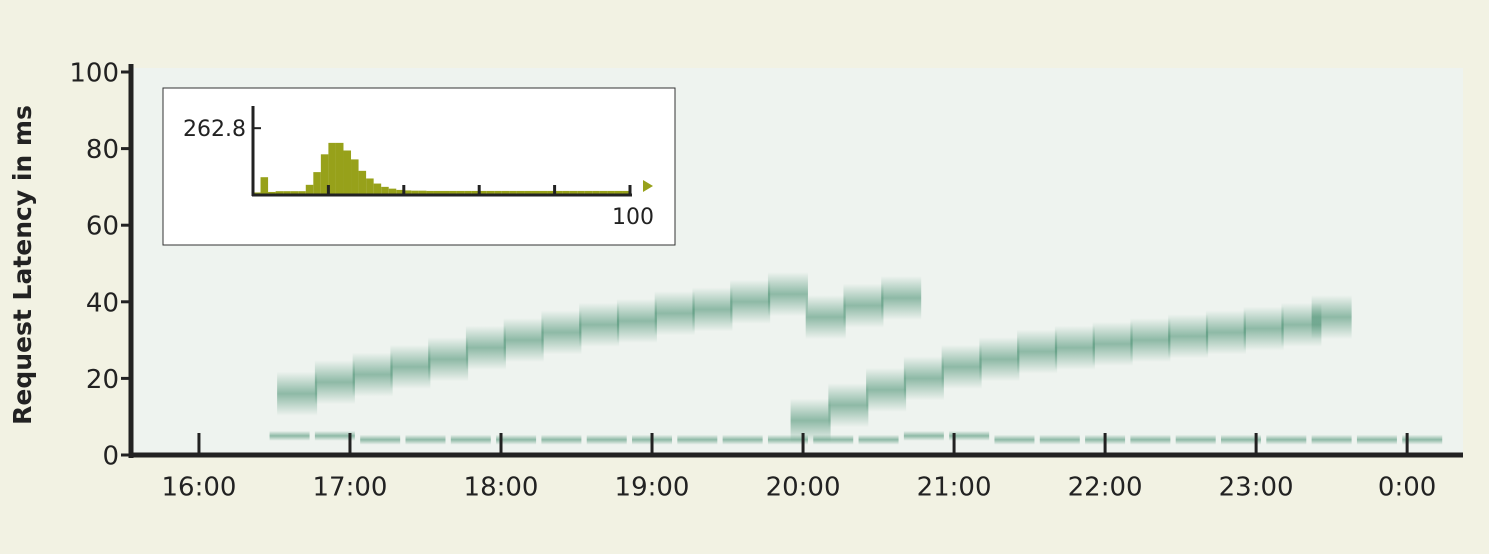 This screenshot has height=554, width=1489. Describe the element at coordinates (214, 129) in the screenshot. I see `inset-y-tick-label: 262.8` at that location.